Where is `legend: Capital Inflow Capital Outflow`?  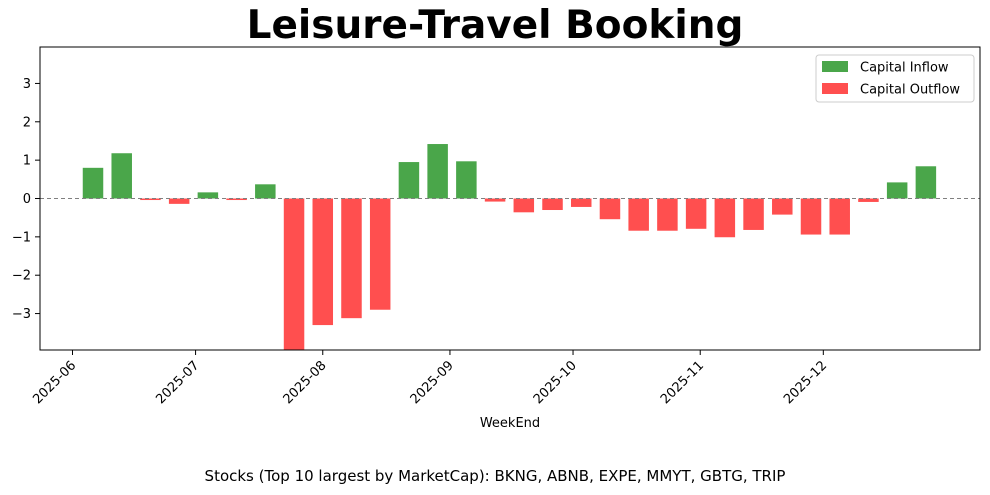 legend: Capital Inflow Capital Outflow is located at coordinates (895, 78).